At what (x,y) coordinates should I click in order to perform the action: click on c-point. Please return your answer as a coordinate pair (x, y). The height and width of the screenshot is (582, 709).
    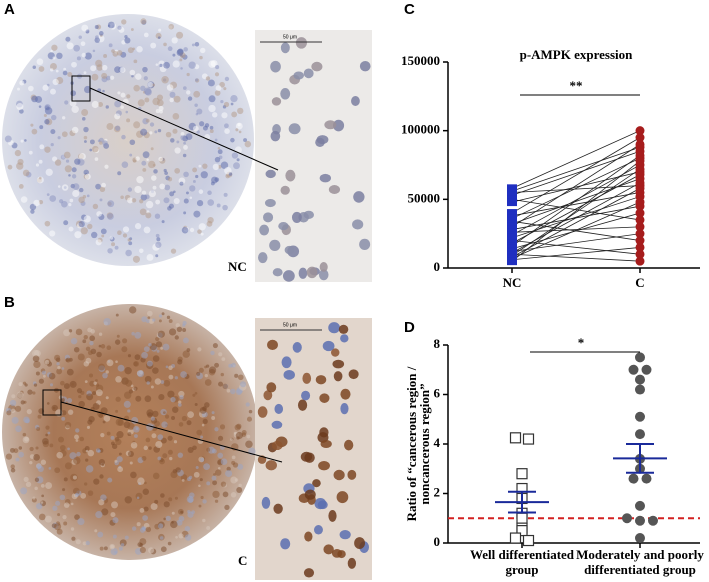
    Looking at the image, I should click on (640, 188).